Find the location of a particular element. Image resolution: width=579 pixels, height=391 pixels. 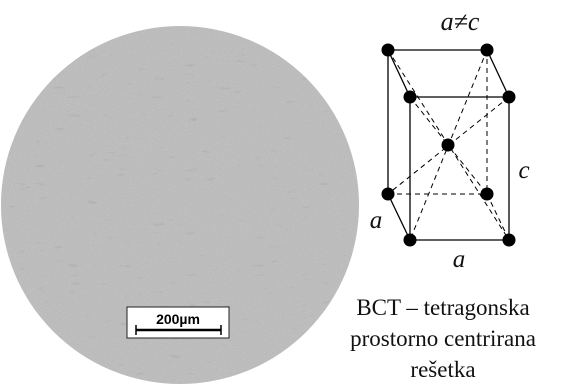

caption-line-2: prostorno centrirana is located at coordinates (443, 338).